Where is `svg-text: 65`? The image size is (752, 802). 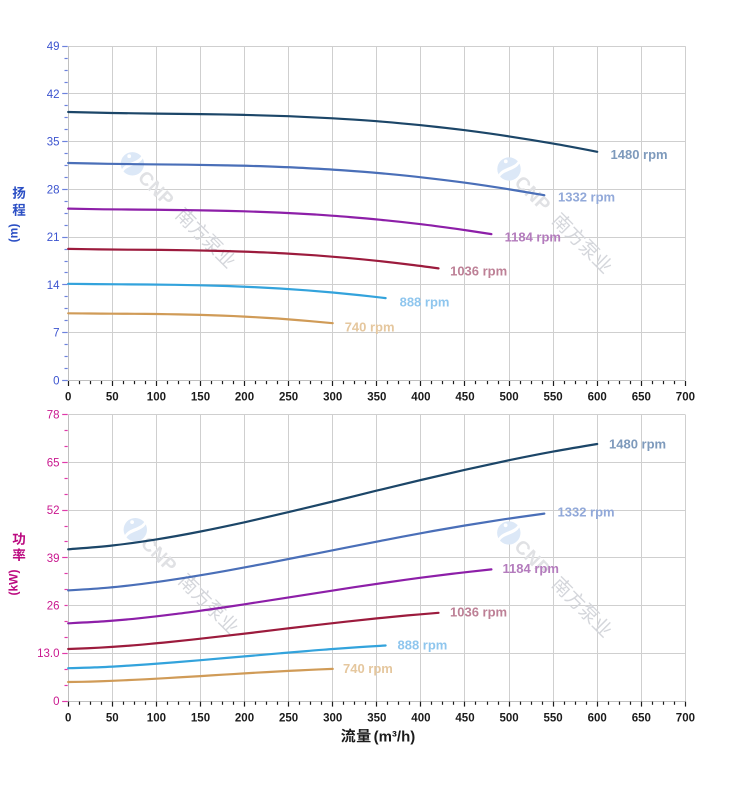 svg-text: 65 is located at coordinates (53, 463).